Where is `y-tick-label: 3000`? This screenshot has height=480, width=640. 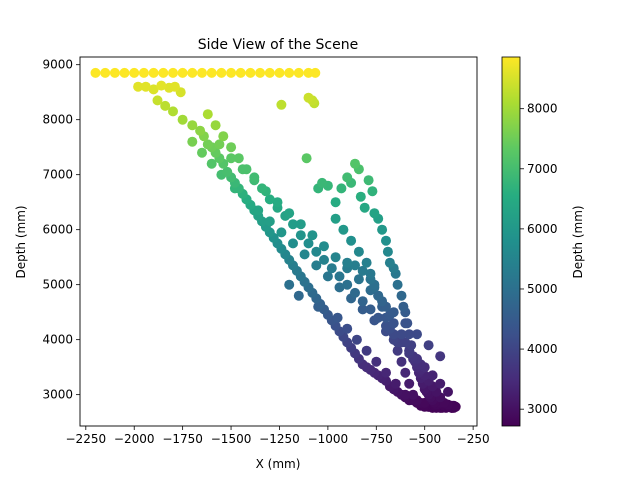 y-tick-label: 3000 is located at coordinates (57, 395).